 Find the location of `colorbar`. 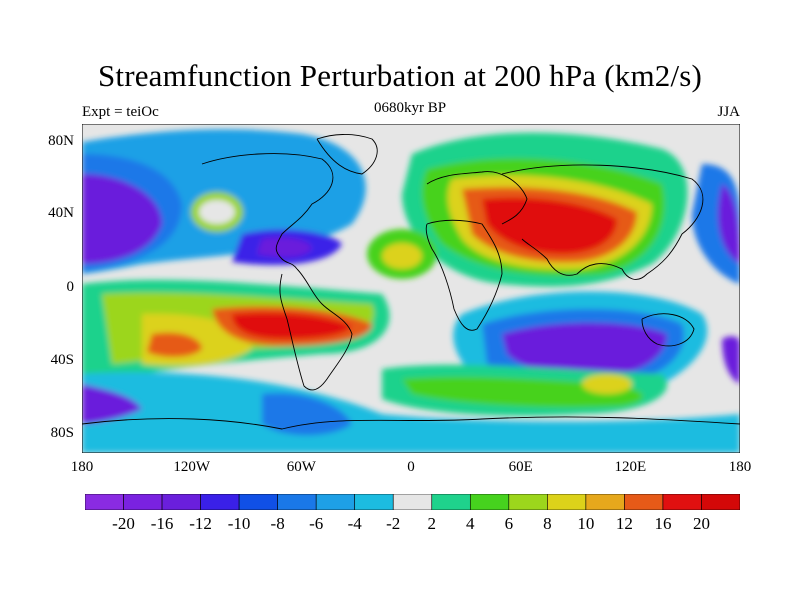

colorbar is located at coordinates (412, 502).